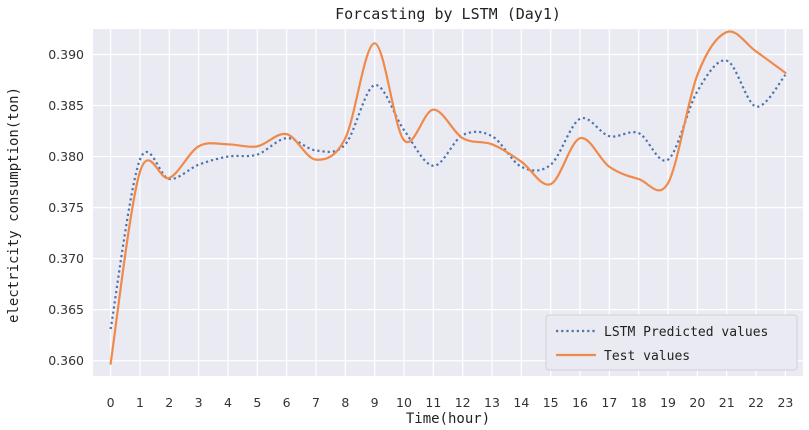 This screenshot has width=809, height=430. I want to click on chart-title: Forcasting by LSTM (Day1), so click(448, 14).